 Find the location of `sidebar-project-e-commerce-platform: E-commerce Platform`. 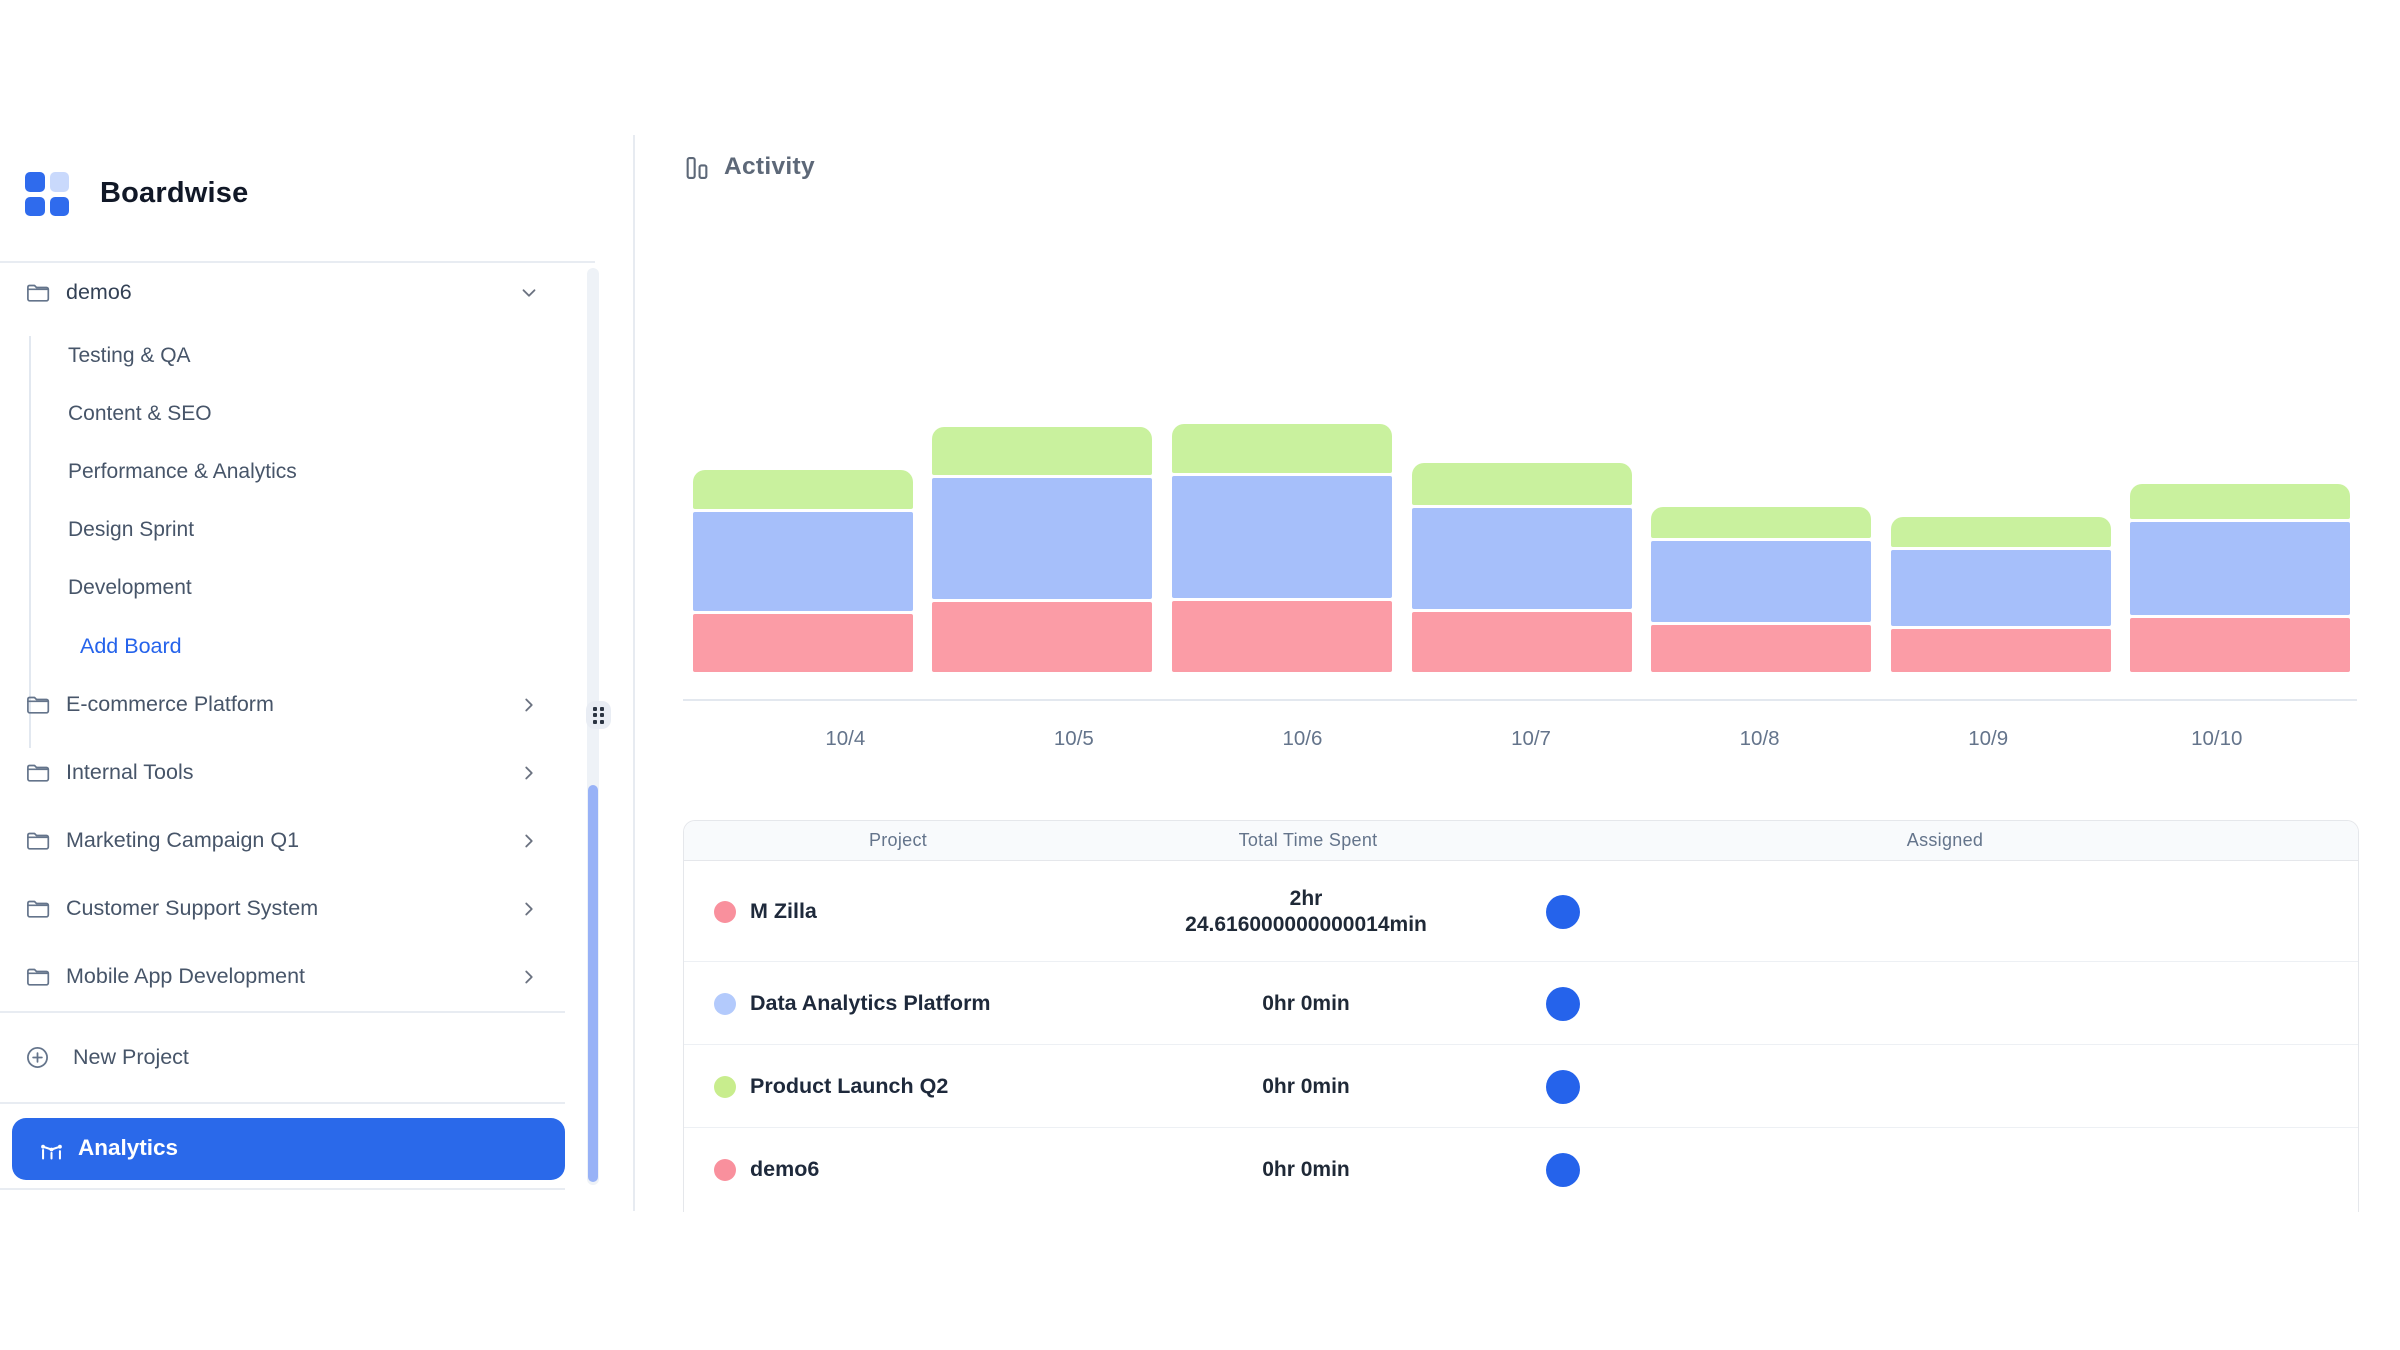

sidebar-project-e-commerce-platform: E-commerce Platform is located at coordinates (280, 705).